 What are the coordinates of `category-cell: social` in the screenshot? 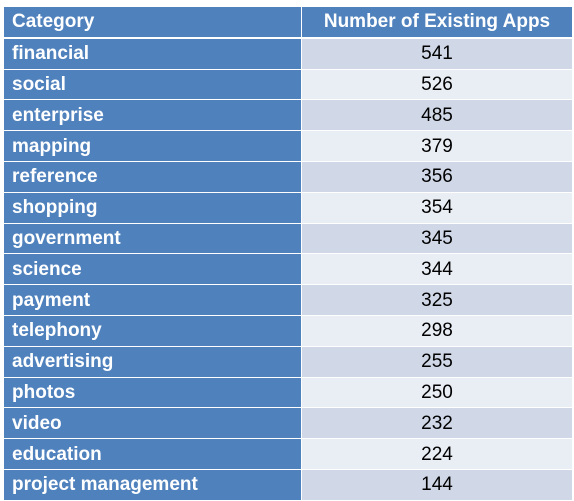 It's located at (152, 84).